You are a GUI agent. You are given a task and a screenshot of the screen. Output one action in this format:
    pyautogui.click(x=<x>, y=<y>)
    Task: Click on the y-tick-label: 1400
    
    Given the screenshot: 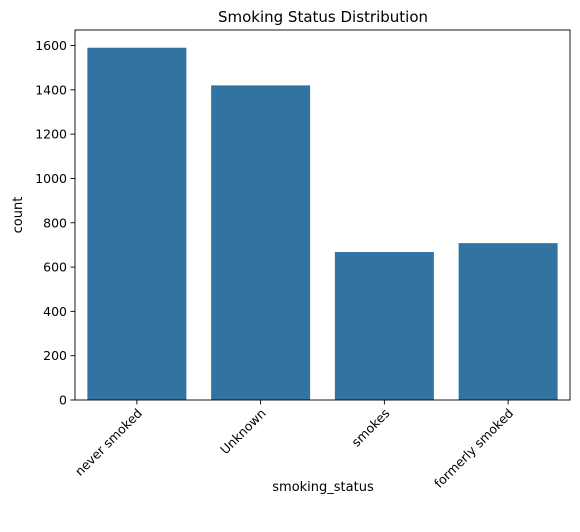 What is the action you would take?
    pyautogui.click(x=51, y=89)
    